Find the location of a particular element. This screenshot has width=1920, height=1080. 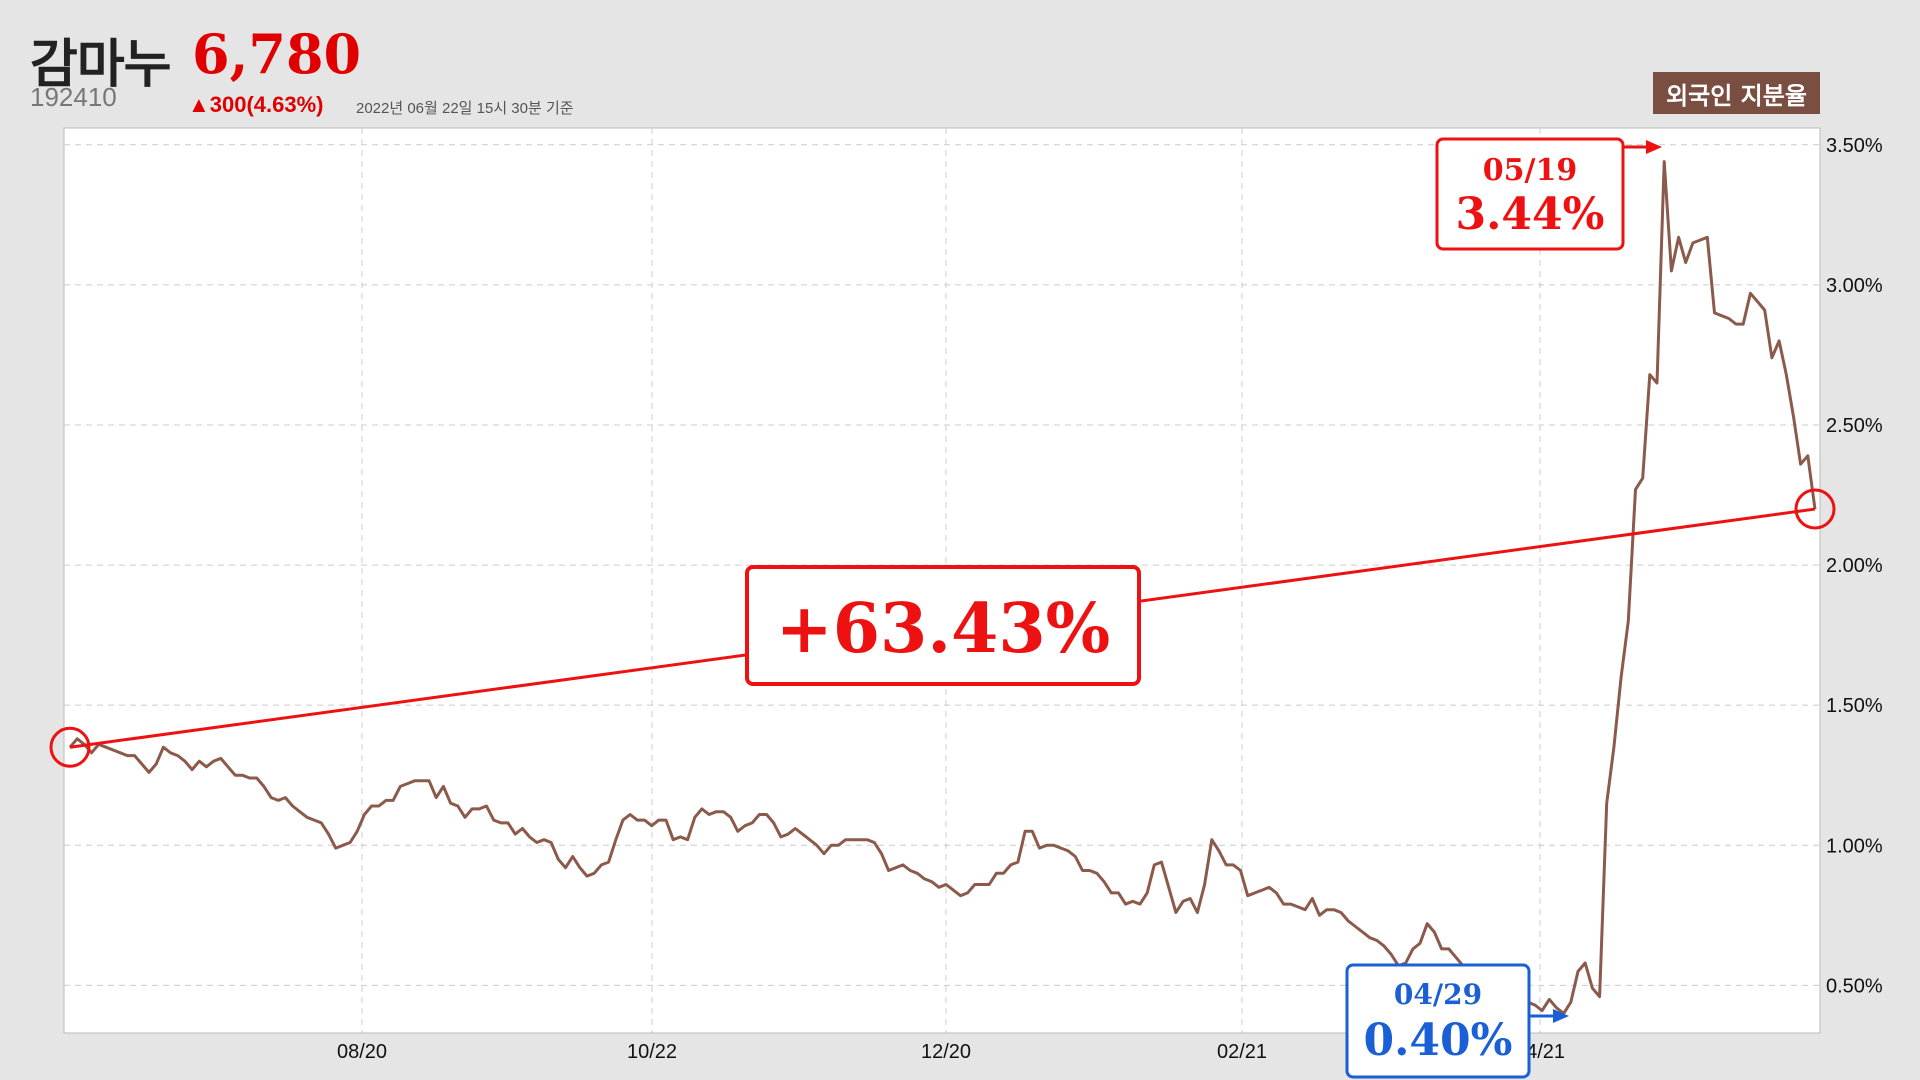

y-tick-label: 1.50% is located at coordinates (1854, 706).